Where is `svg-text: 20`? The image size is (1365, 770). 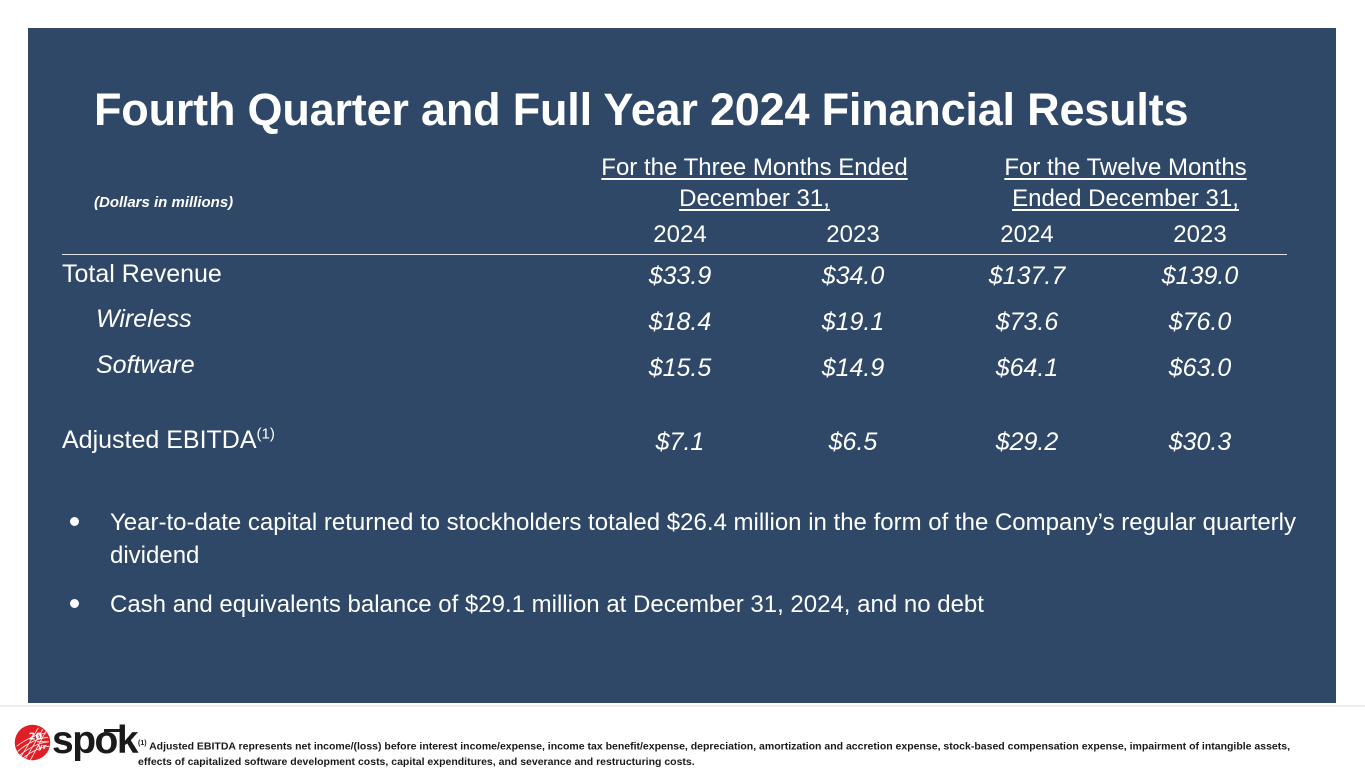 svg-text: 20 is located at coordinates (36, 737).